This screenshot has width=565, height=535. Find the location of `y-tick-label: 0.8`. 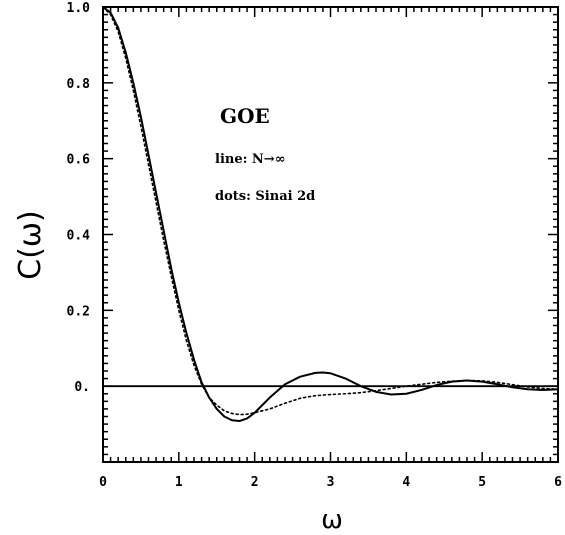

y-tick-label: 0.8 is located at coordinates (79, 84).